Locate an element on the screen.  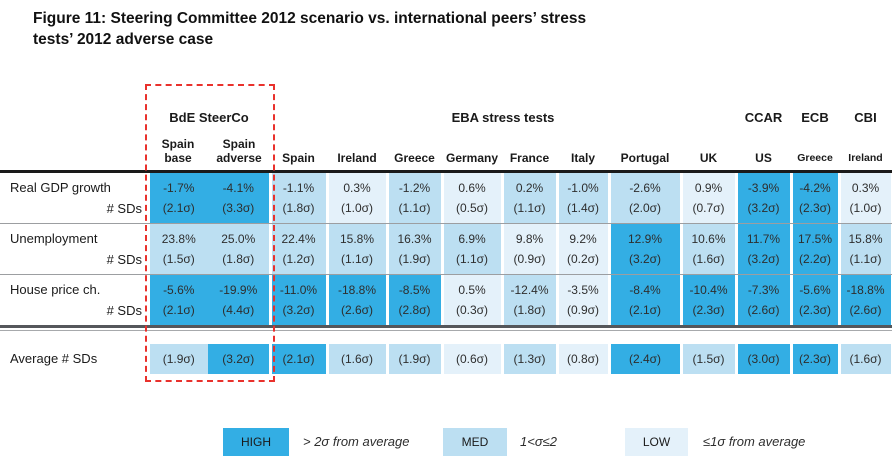
cell-fill: -5.6% (2.3σ) is located at coordinates (815, 300).